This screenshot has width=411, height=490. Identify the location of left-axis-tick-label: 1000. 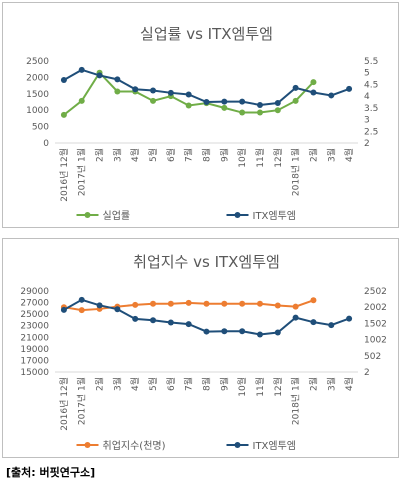
(37, 111).